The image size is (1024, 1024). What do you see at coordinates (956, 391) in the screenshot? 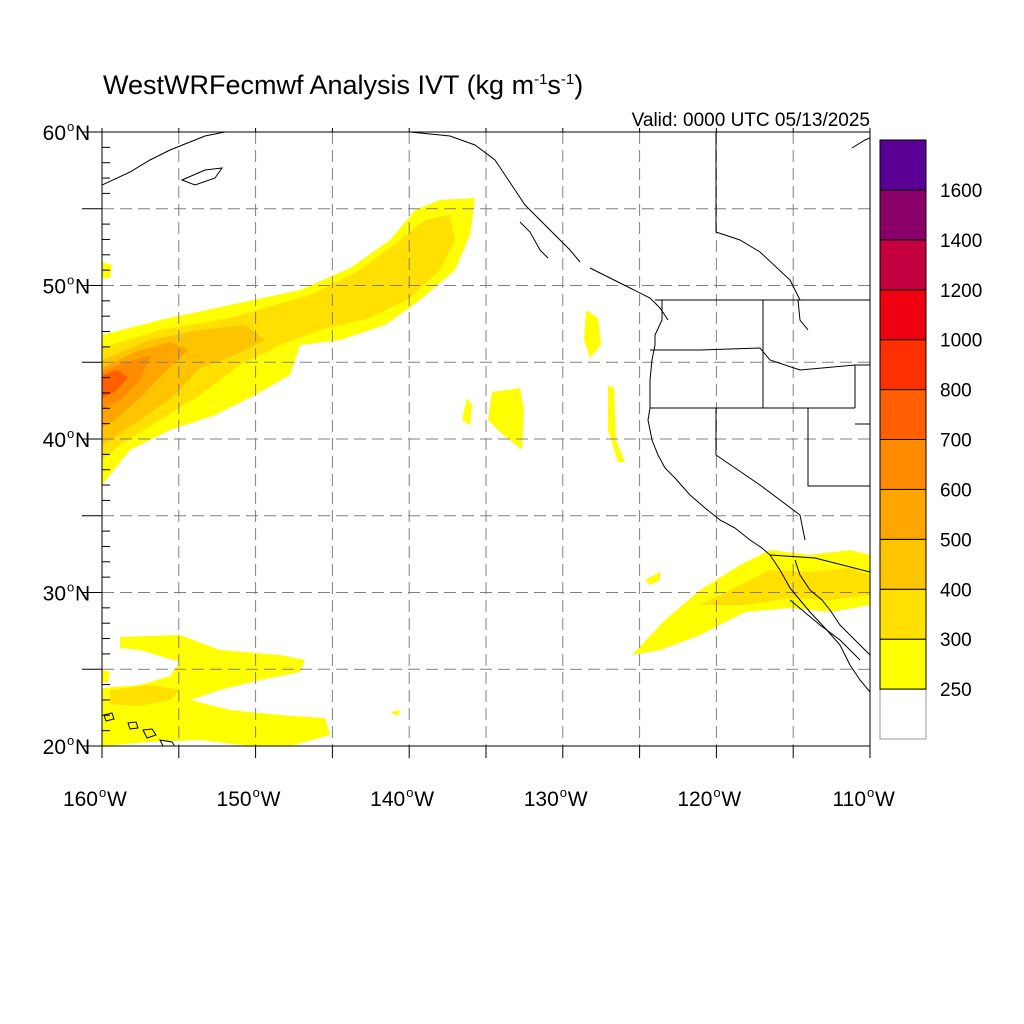
I see `colorbar-level-label: 800` at bounding box center [956, 391].